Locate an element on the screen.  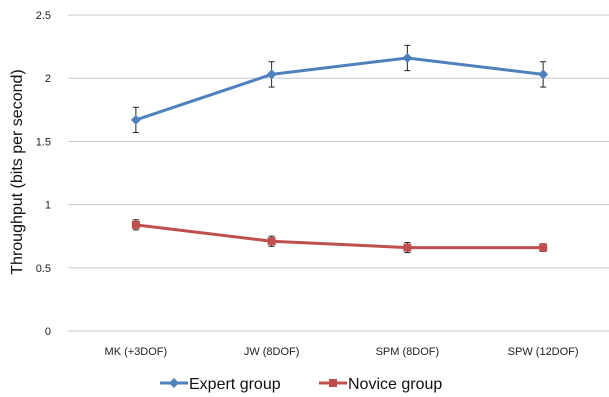
legend-item: Expert group is located at coordinates (220, 384).